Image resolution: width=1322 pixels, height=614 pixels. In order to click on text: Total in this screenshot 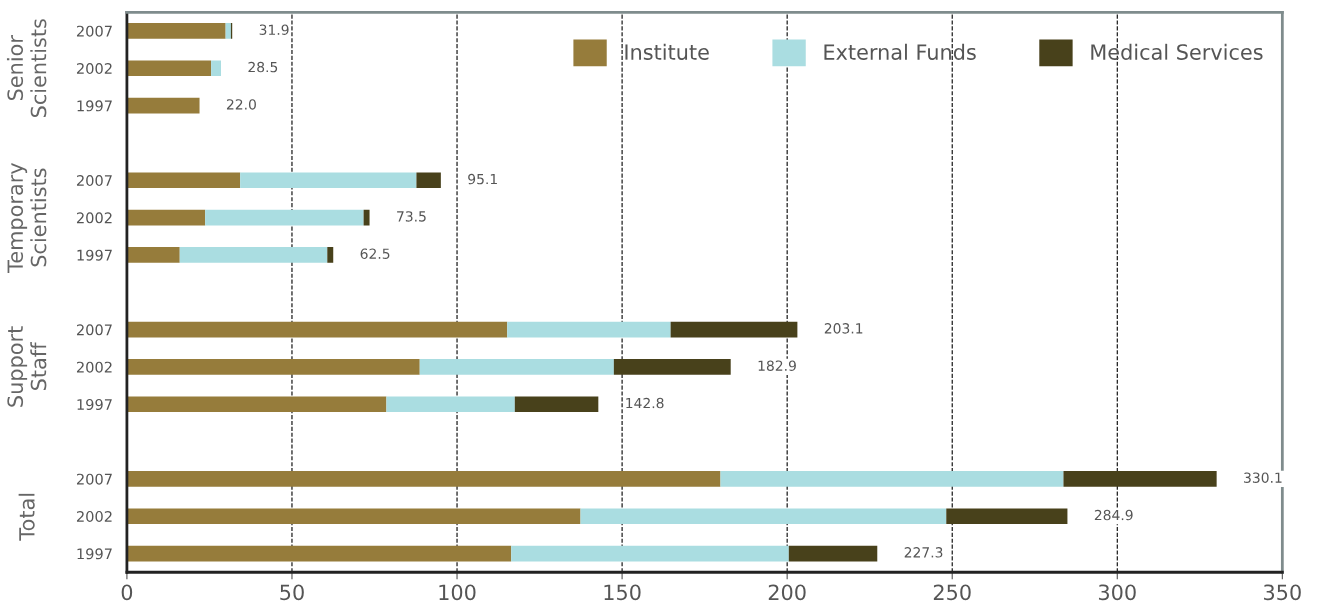, I will do `click(26, 517)`.